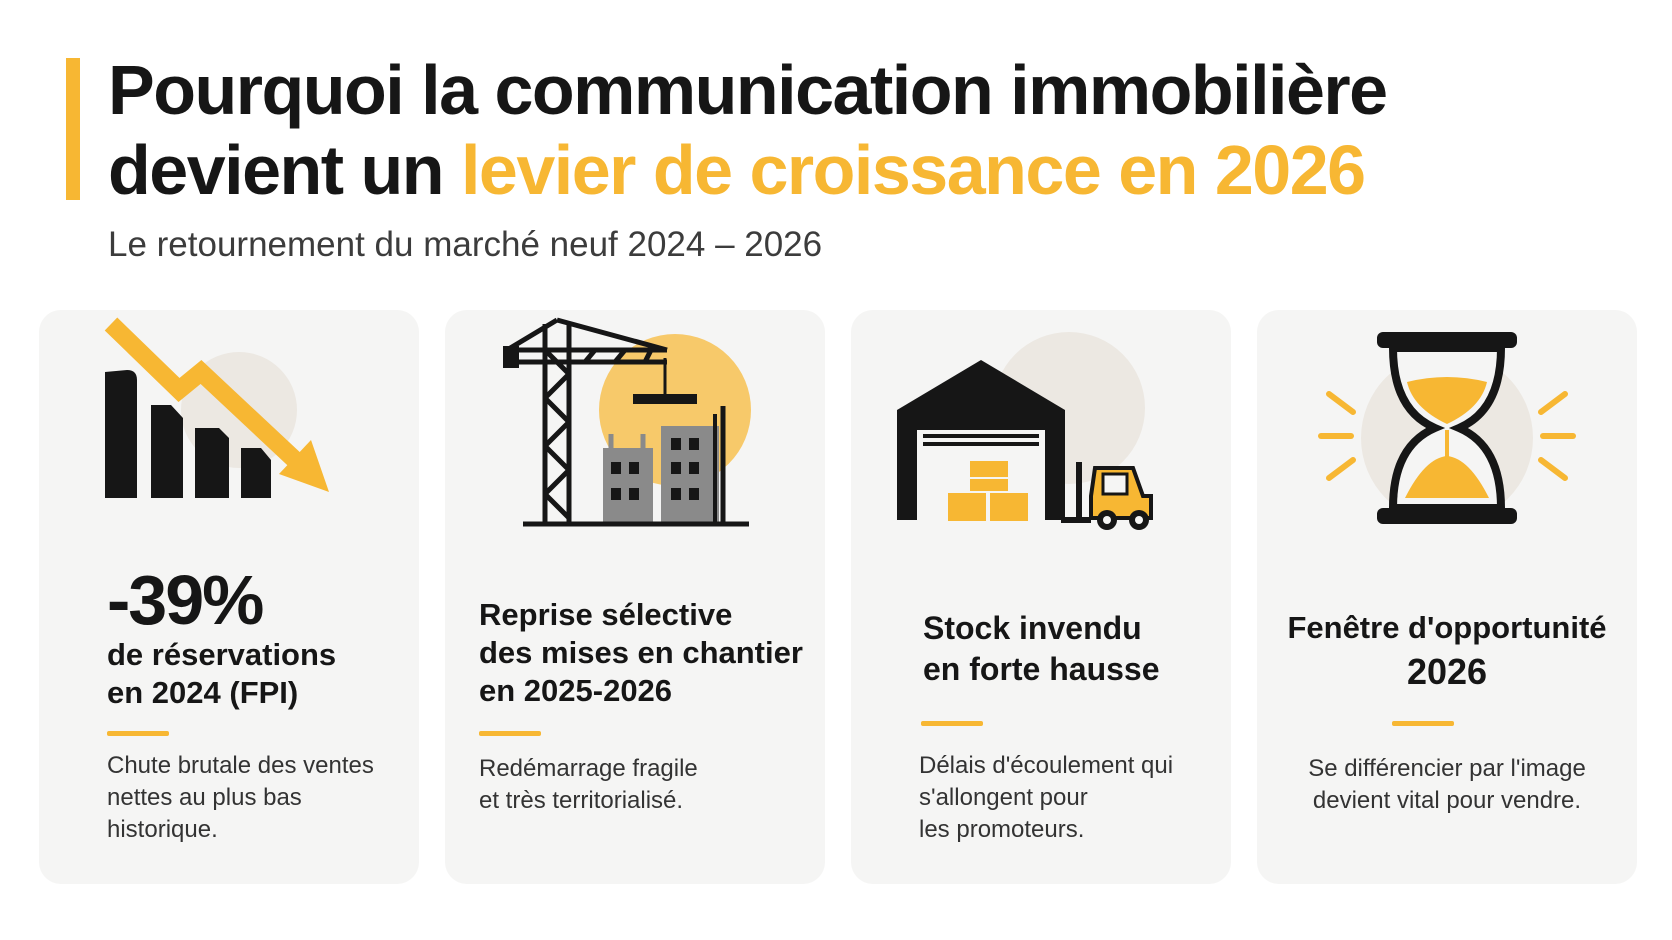 The height and width of the screenshot is (940, 1672). I want to click on heading-line: Reprise sélective, so click(606, 614).